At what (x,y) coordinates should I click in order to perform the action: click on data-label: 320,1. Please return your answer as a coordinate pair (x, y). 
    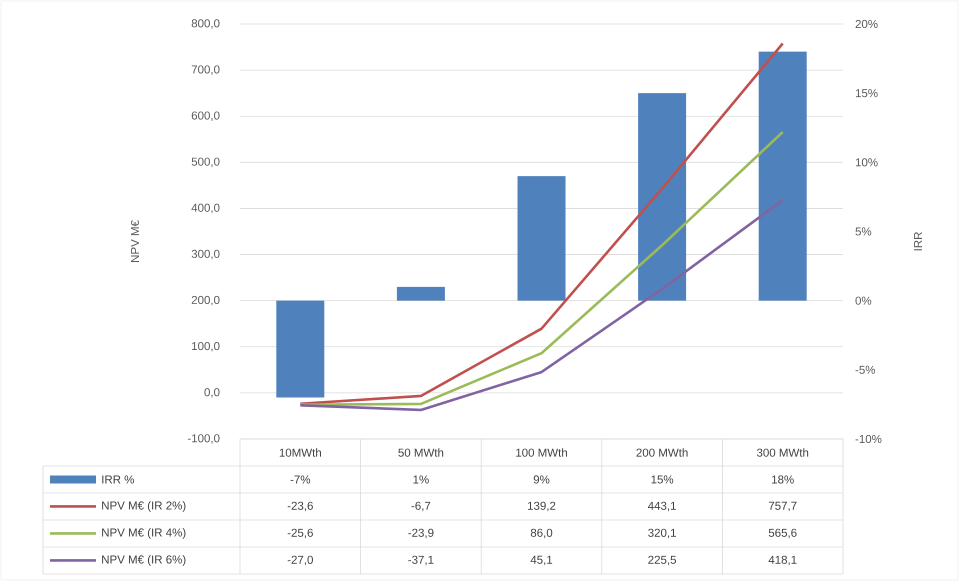
    Looking at the image, I should click on (662, 533).